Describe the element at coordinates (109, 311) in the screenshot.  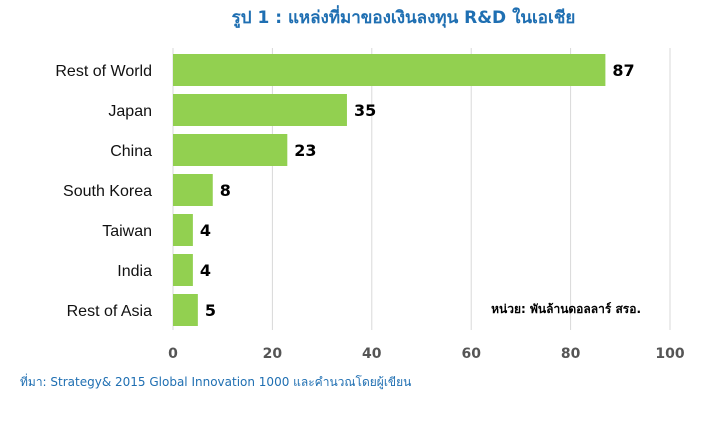
I see `category-label: Rest of Asia` at that location.